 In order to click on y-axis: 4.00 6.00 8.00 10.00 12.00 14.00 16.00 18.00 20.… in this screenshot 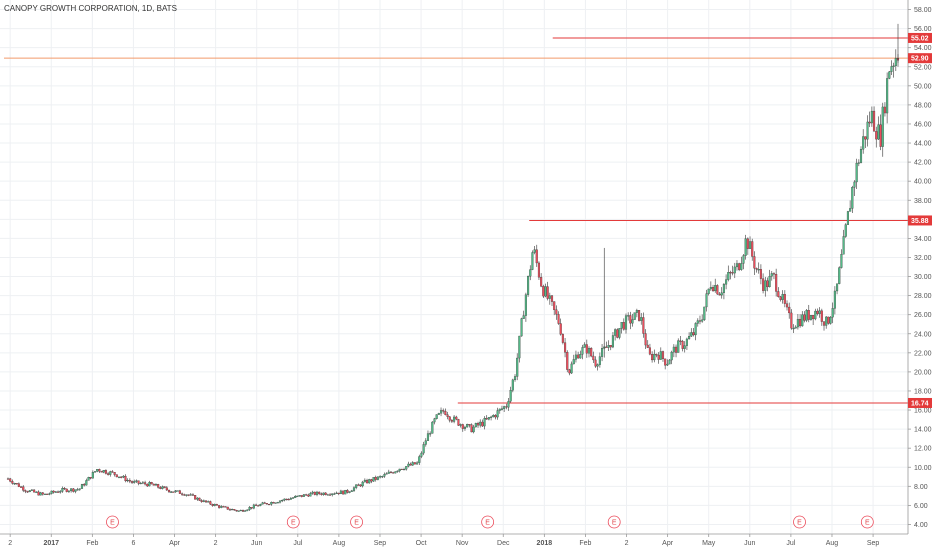, I will do `click(919, 267)`.